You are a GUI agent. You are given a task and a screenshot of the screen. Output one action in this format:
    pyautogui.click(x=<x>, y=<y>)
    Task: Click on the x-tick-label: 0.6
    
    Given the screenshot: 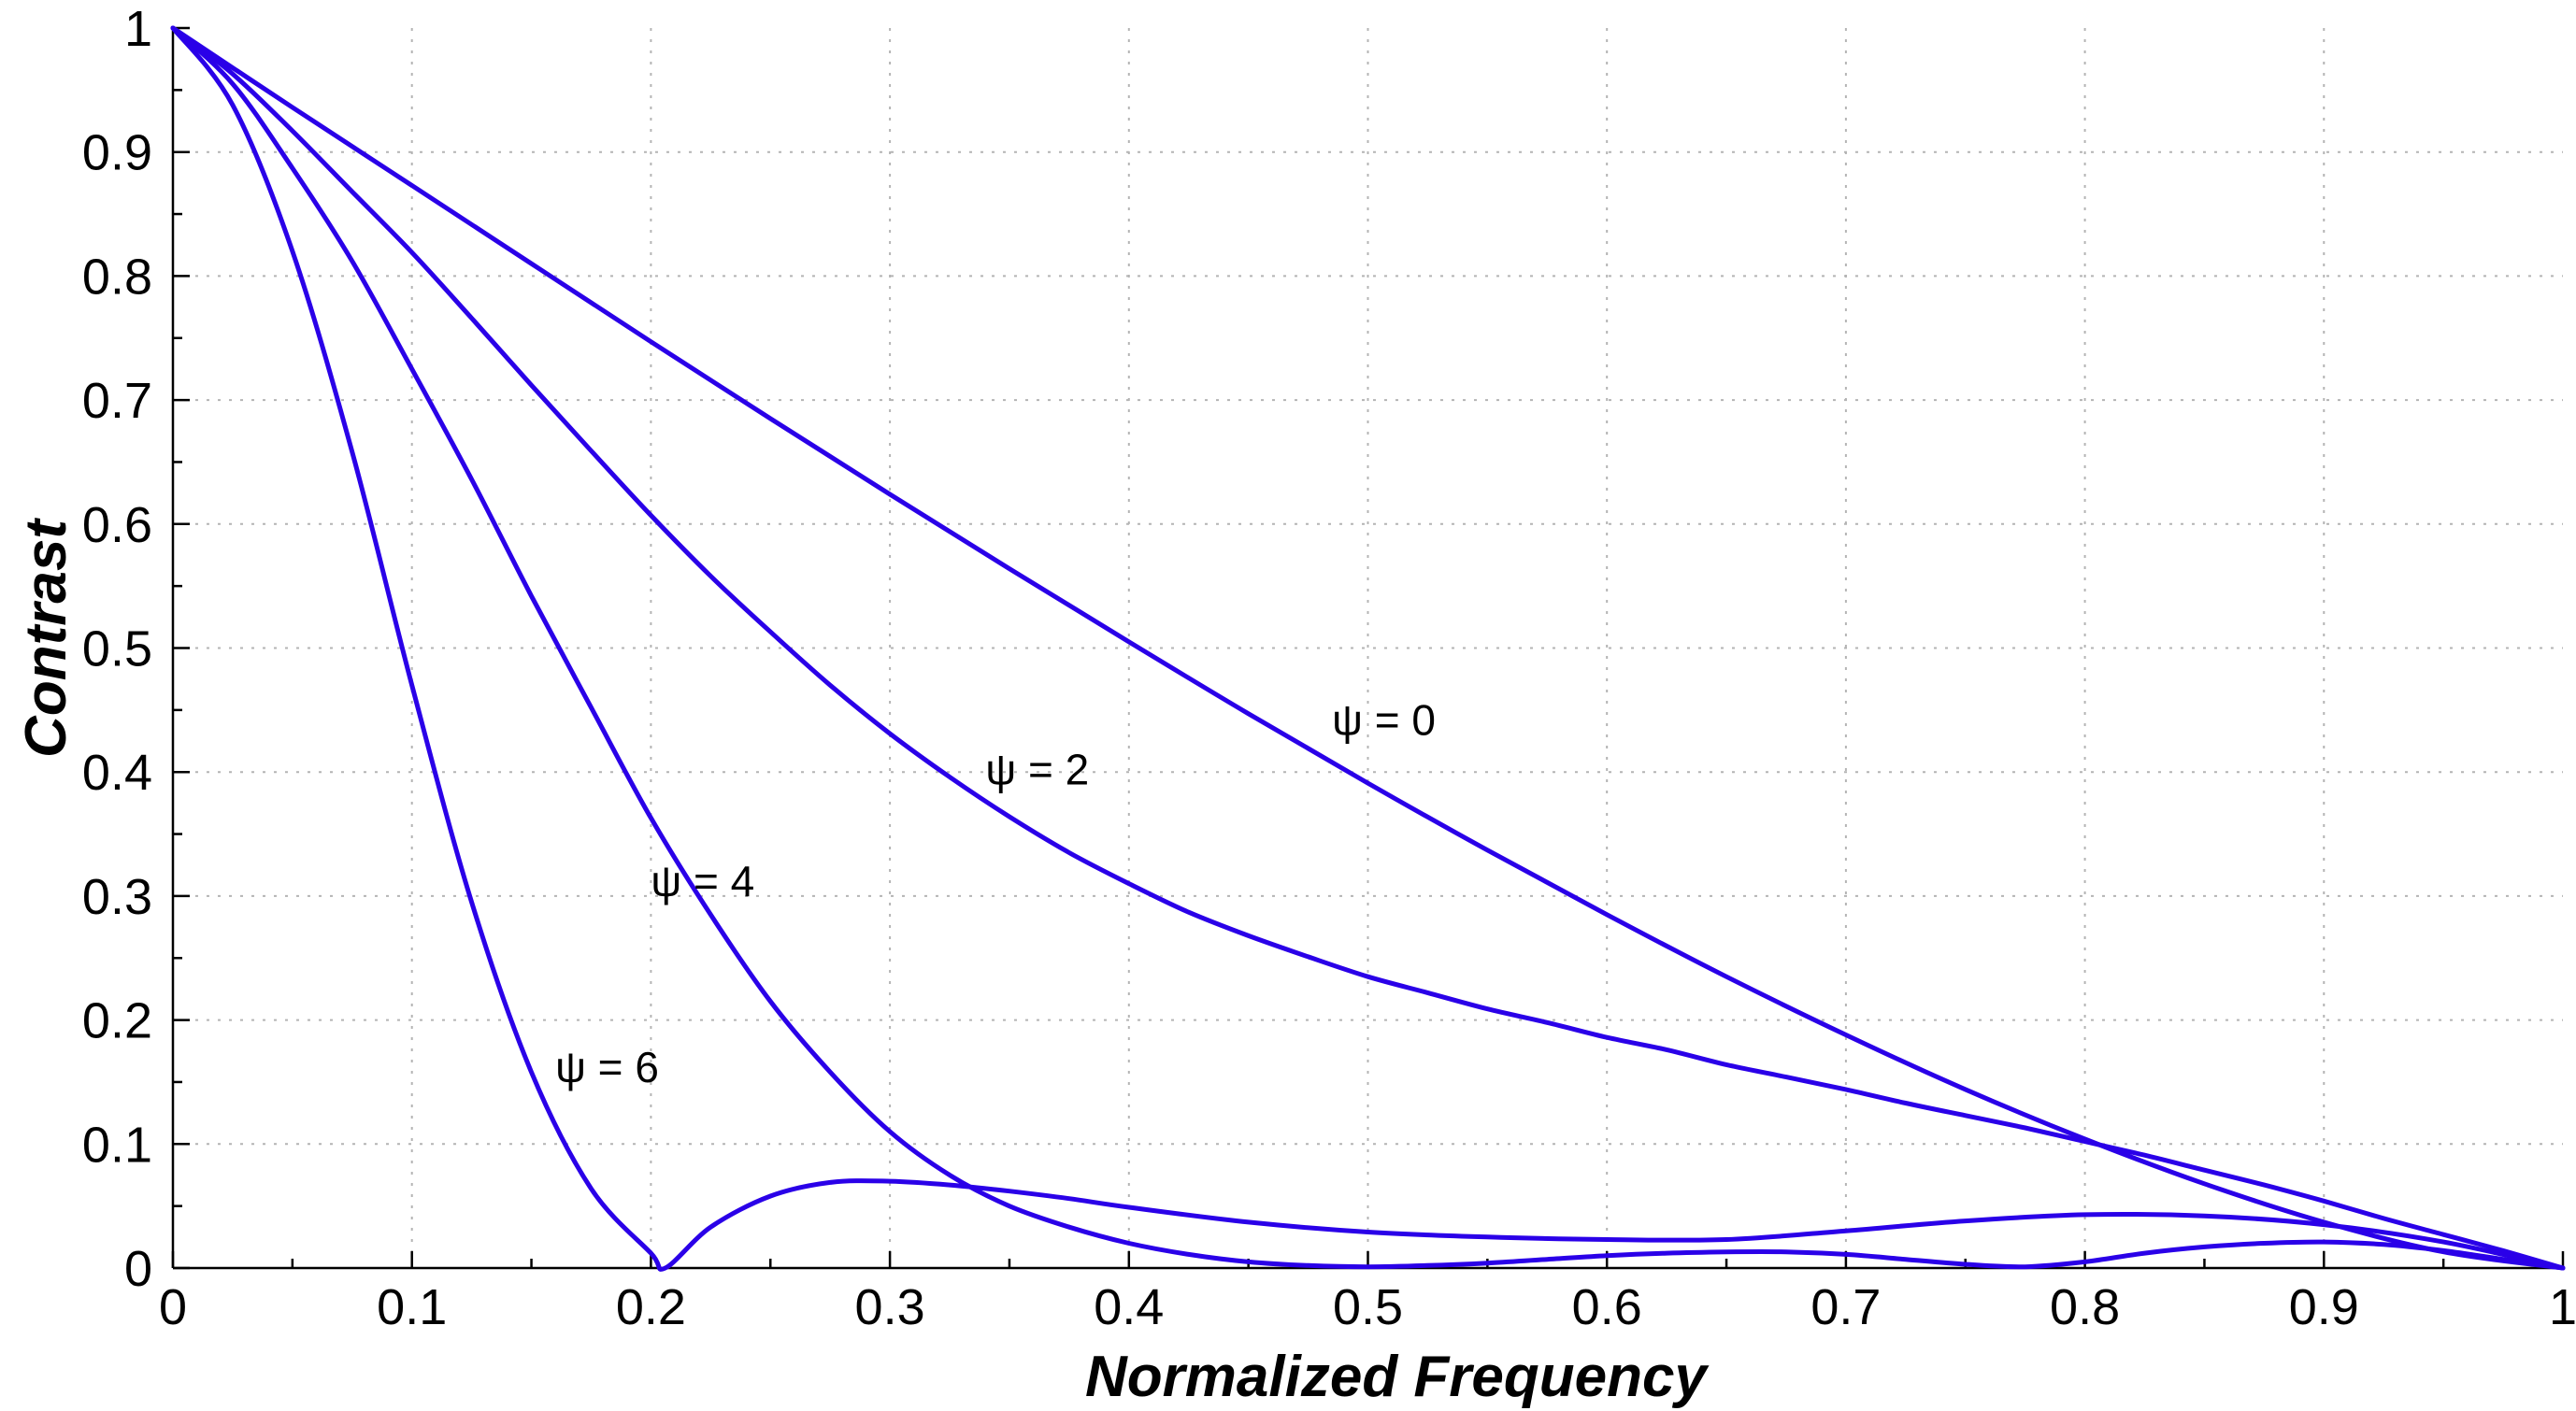 What is the action you would take?
    pyautogui.click(x=1607, y=1307)
    